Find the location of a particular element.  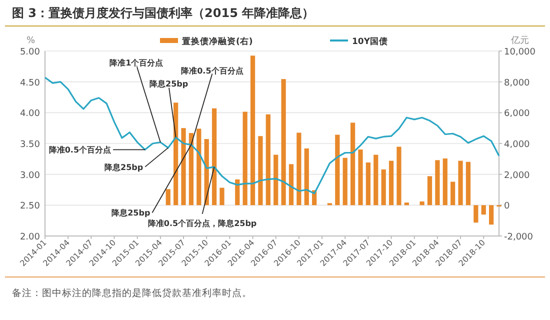

y-tick-label: 2.50 is located at coordinates (30, 207).